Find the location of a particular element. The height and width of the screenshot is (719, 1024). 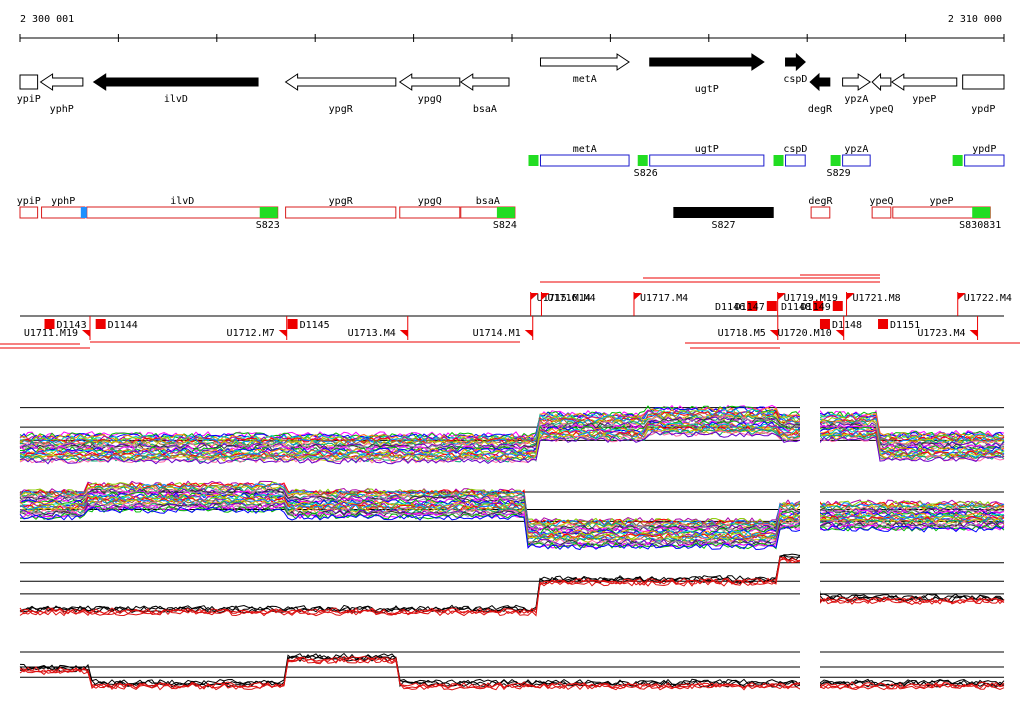

feature-label: U1716.M4 is located at coordinates (571, 298).